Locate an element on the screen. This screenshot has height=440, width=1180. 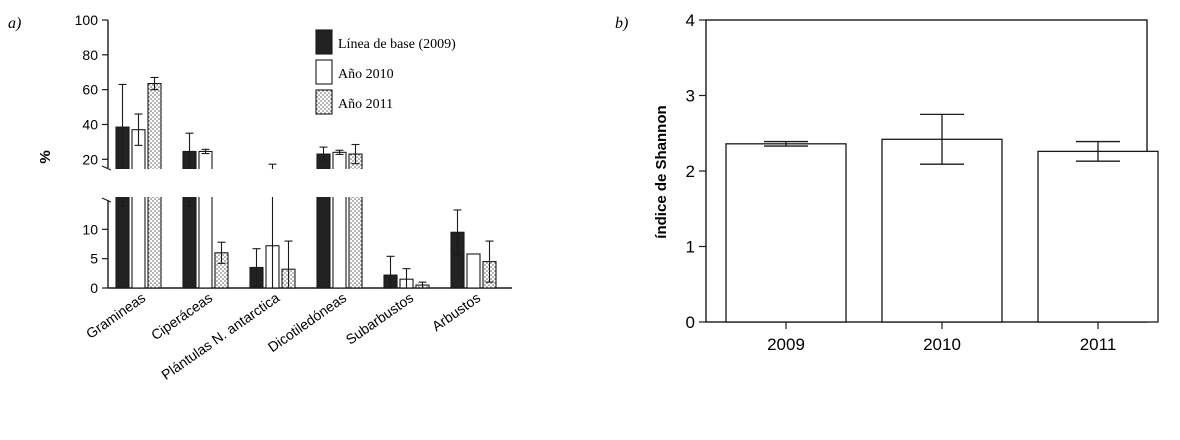
x-tick-label-a: Arbustos is located at coordinates (456, 311).